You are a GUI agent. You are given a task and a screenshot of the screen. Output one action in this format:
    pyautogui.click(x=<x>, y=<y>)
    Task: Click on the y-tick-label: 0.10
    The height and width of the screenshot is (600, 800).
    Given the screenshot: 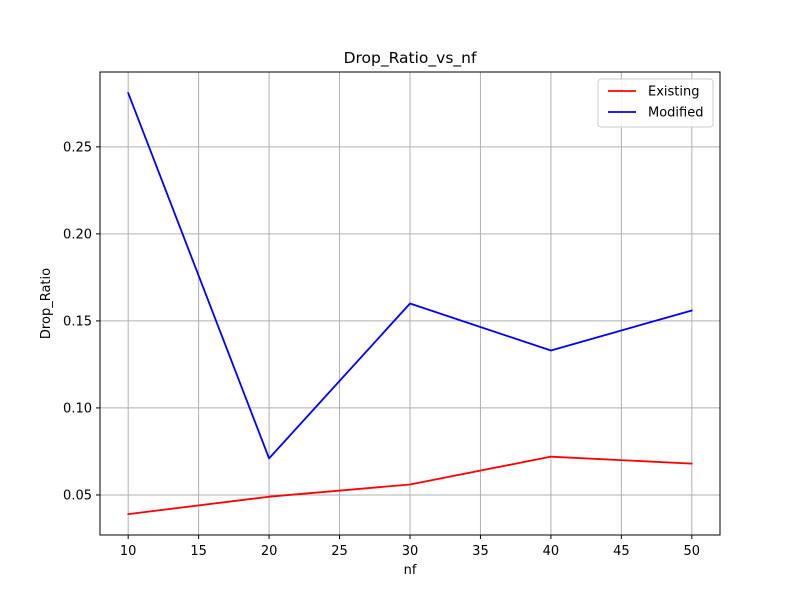 What is the action you would take?
    pyautogui.click(x=77, y=408)
    